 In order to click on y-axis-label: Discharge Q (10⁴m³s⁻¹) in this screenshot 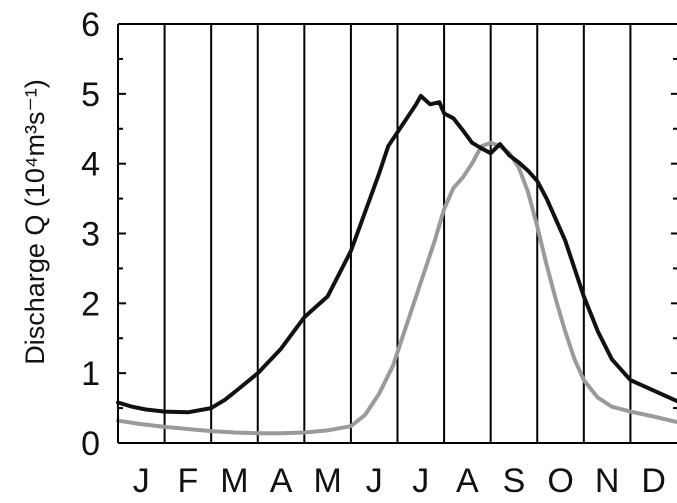, I will do `click(35, 221)`.